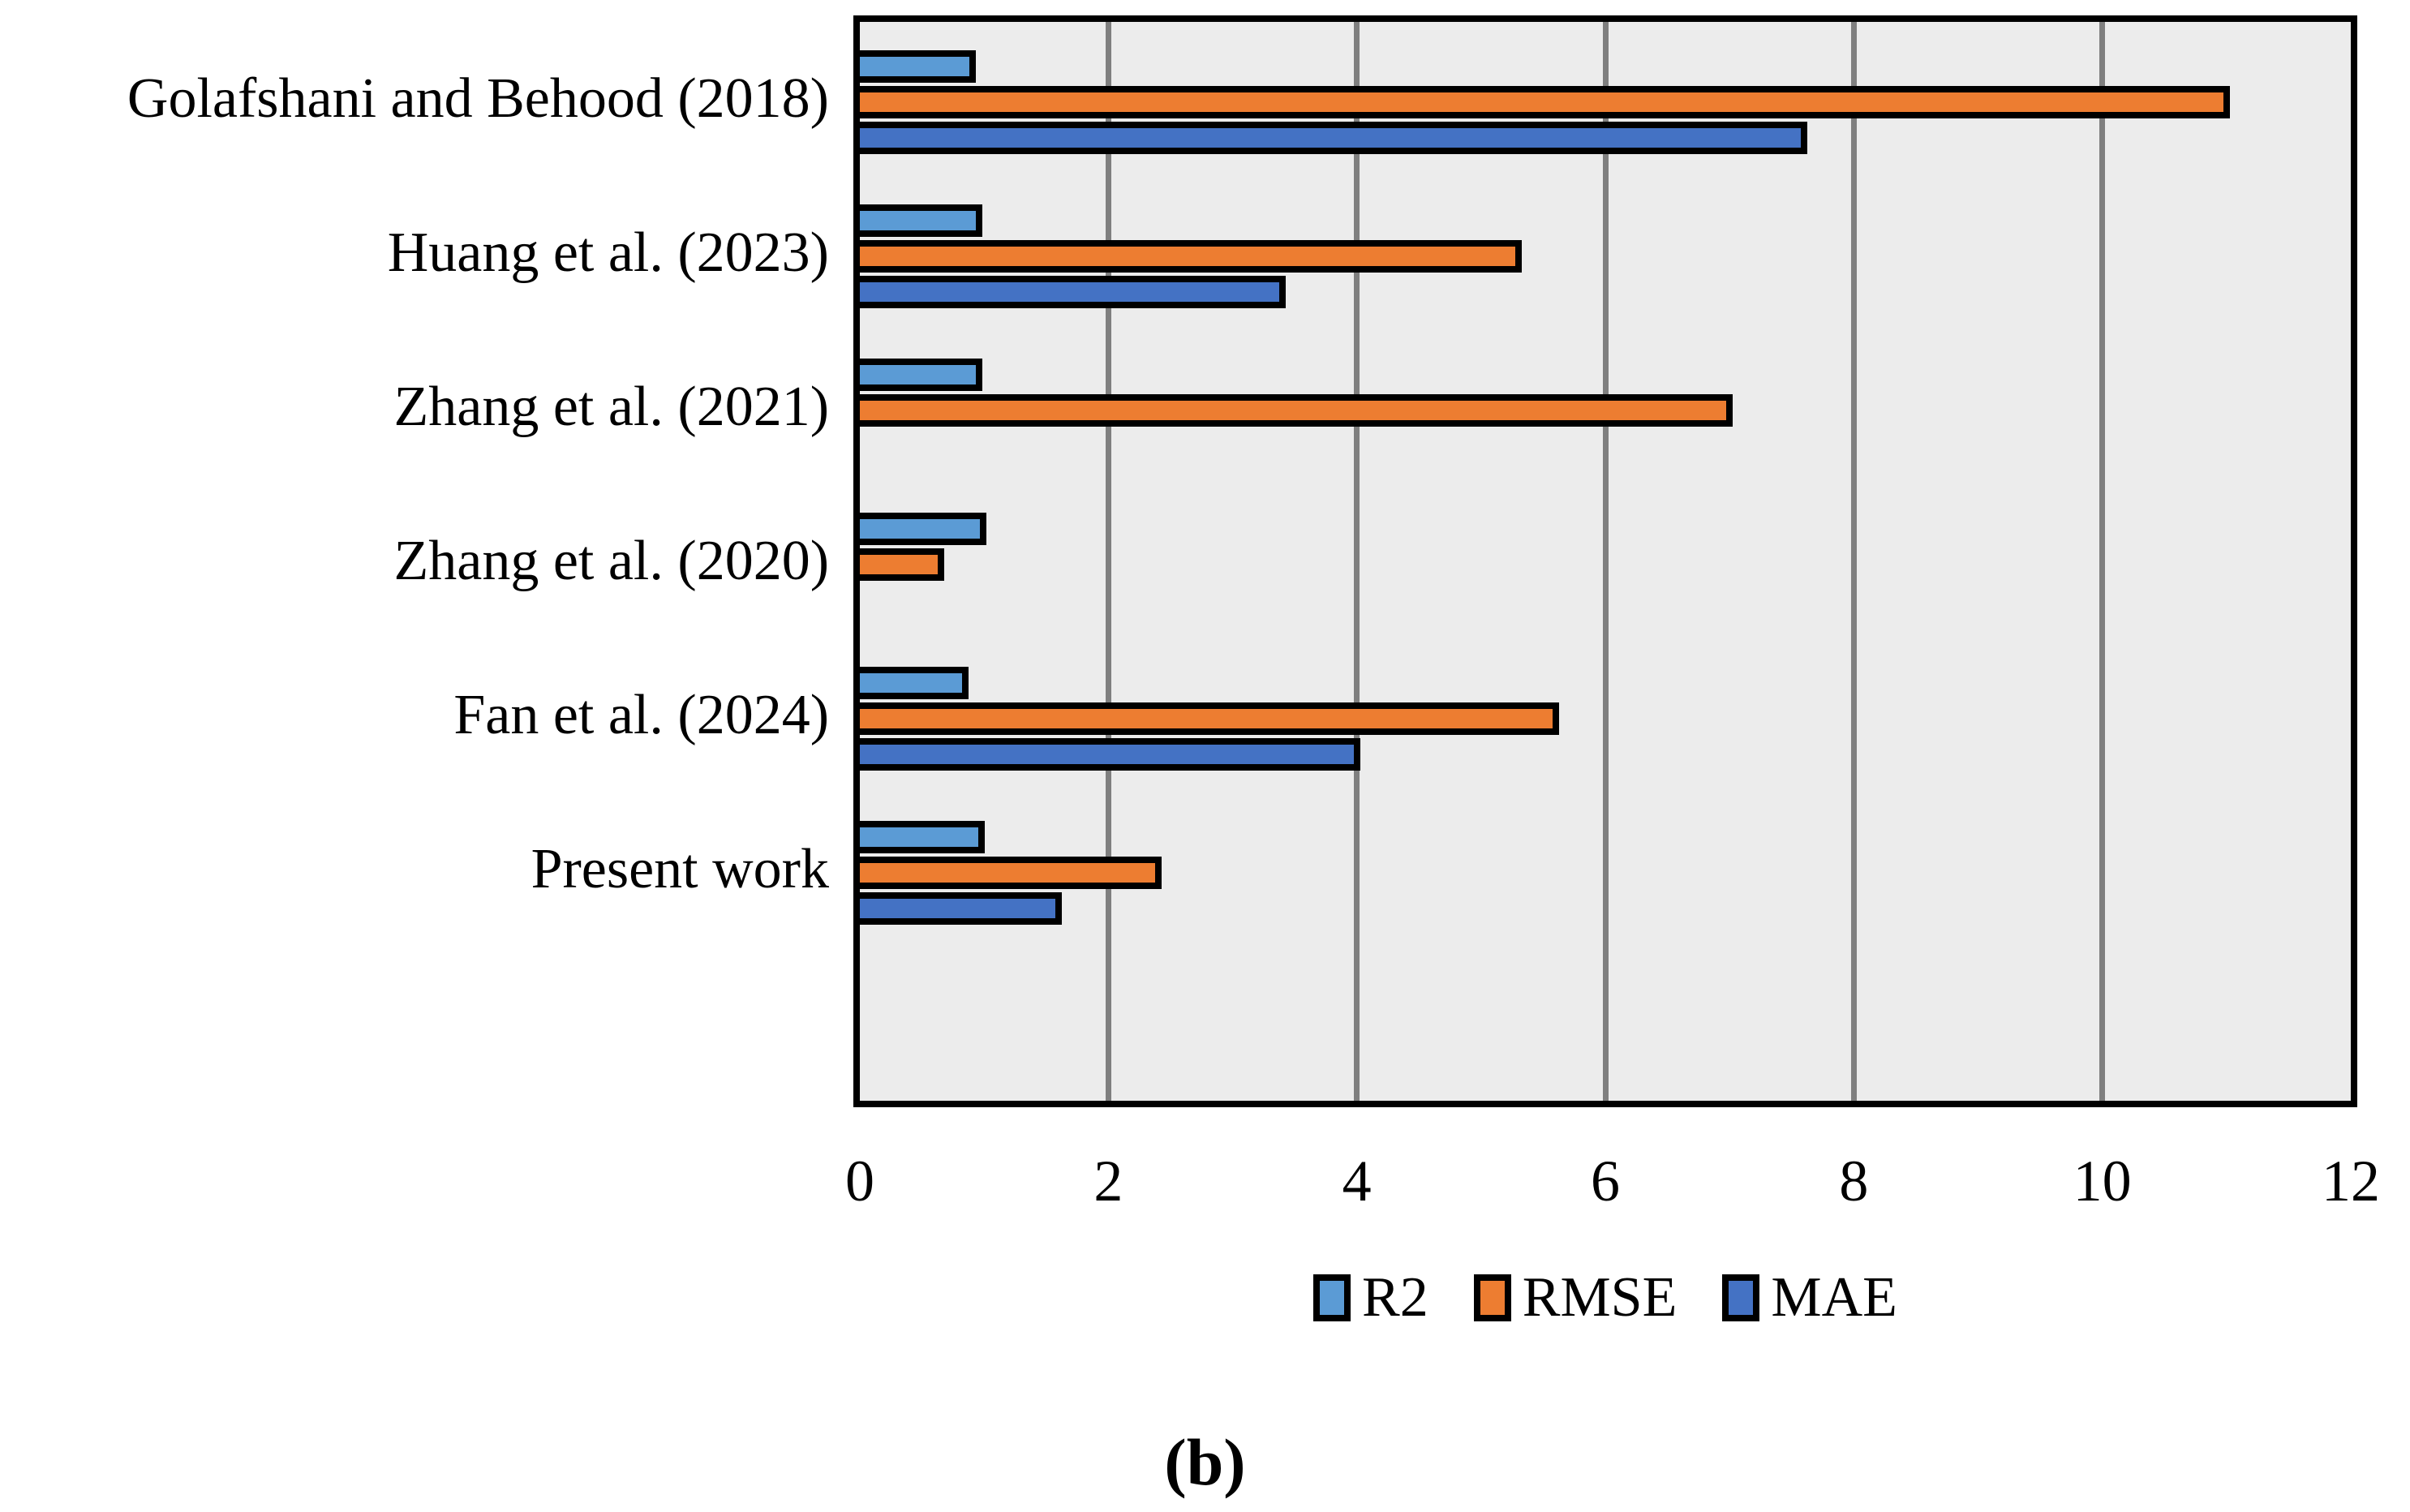 The image size is (2410, 1512). I want to click on legend-label: R2, so click(1395, 1297).